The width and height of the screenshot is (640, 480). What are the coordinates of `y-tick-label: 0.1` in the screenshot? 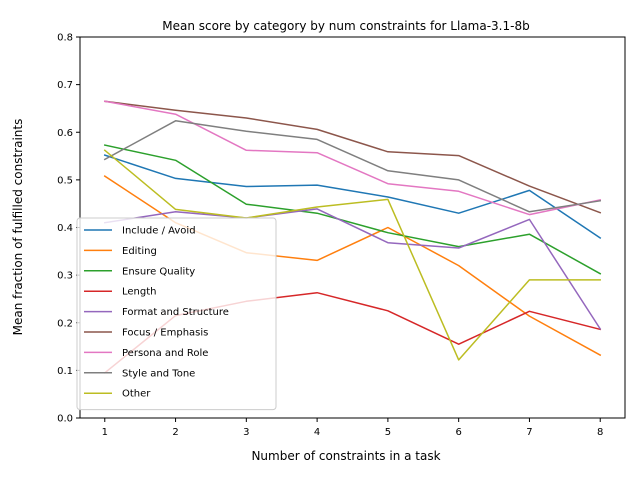 It's located at (65, 371).